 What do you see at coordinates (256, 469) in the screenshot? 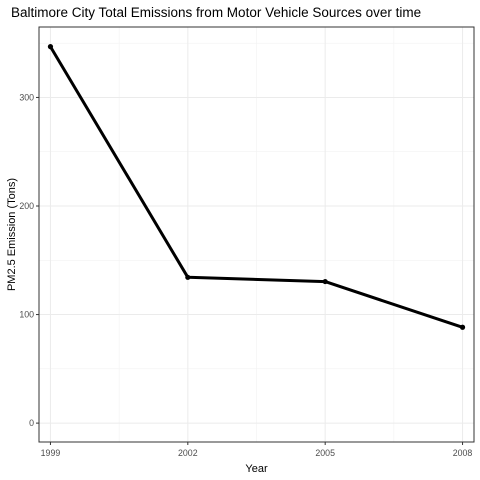
I see `x-axis-title: Year` at bounding box center [256, 469].